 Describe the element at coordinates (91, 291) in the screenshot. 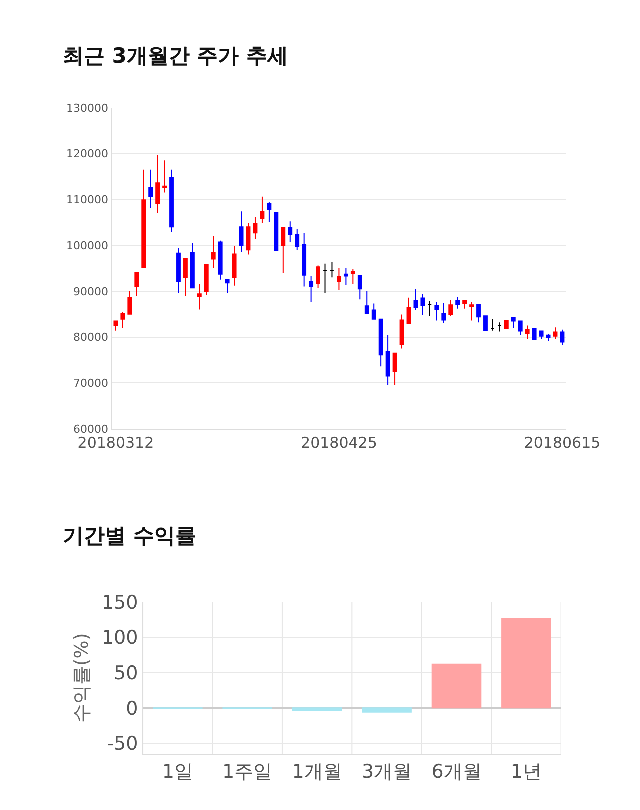

I see `y-tick-label: 90000` at that location.